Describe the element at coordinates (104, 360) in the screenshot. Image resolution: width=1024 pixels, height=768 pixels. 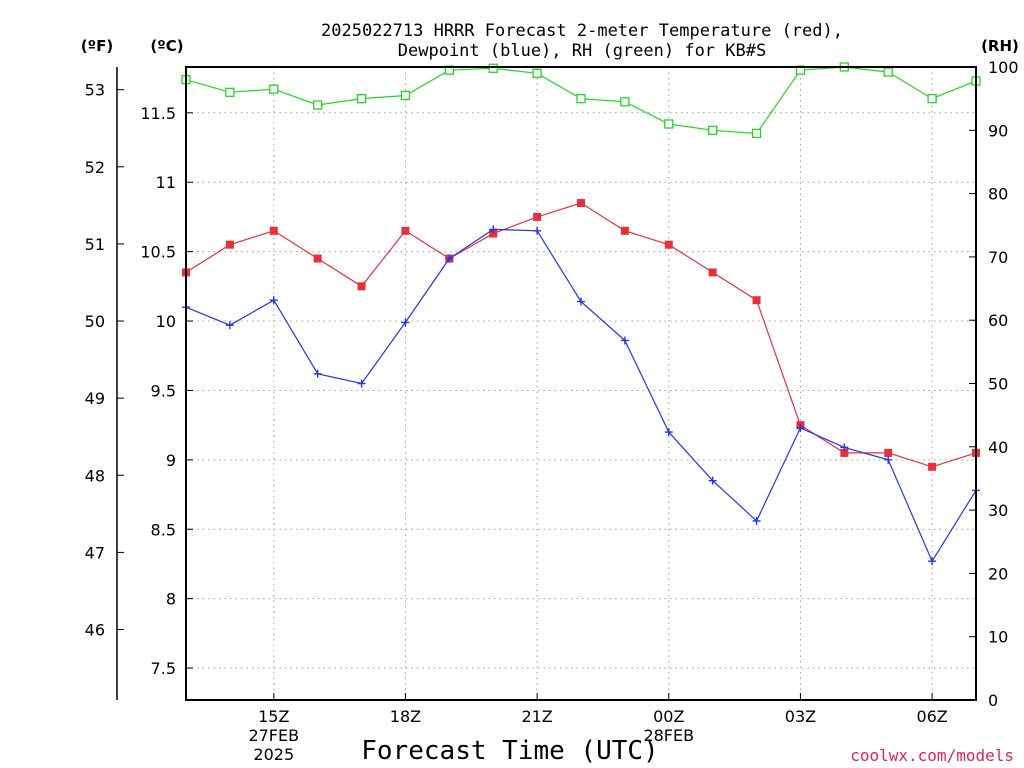
I see `fahrenheit-axis-ticks: 46 47 48 49 50 51 52 53` at that location.